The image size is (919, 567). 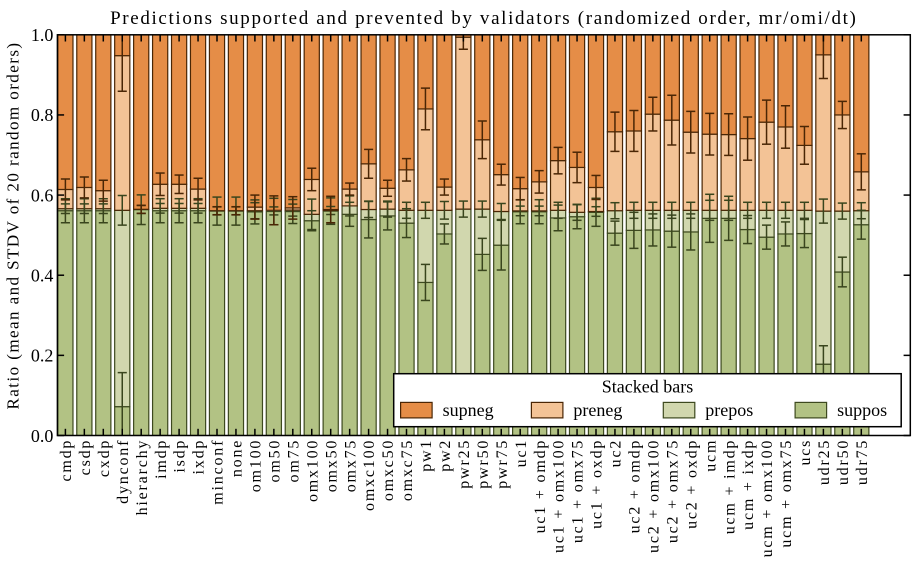 What do you see at coordinates (521, 453) in the screenshot?
I see `svg-text: uc1` at bounding box center [521, 453].